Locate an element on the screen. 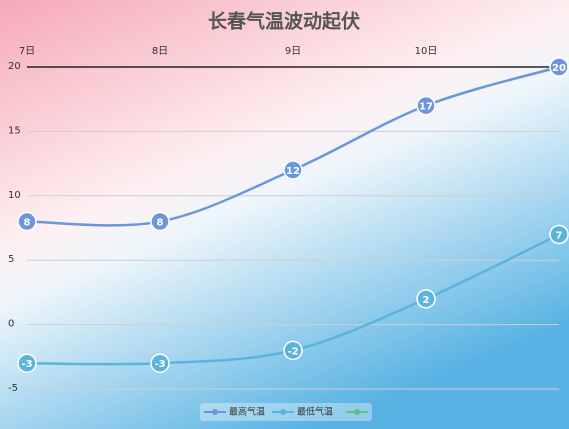 The height and width of the screenshot is (429, 569). data-label: -2 is located at coordinates (292, 351).